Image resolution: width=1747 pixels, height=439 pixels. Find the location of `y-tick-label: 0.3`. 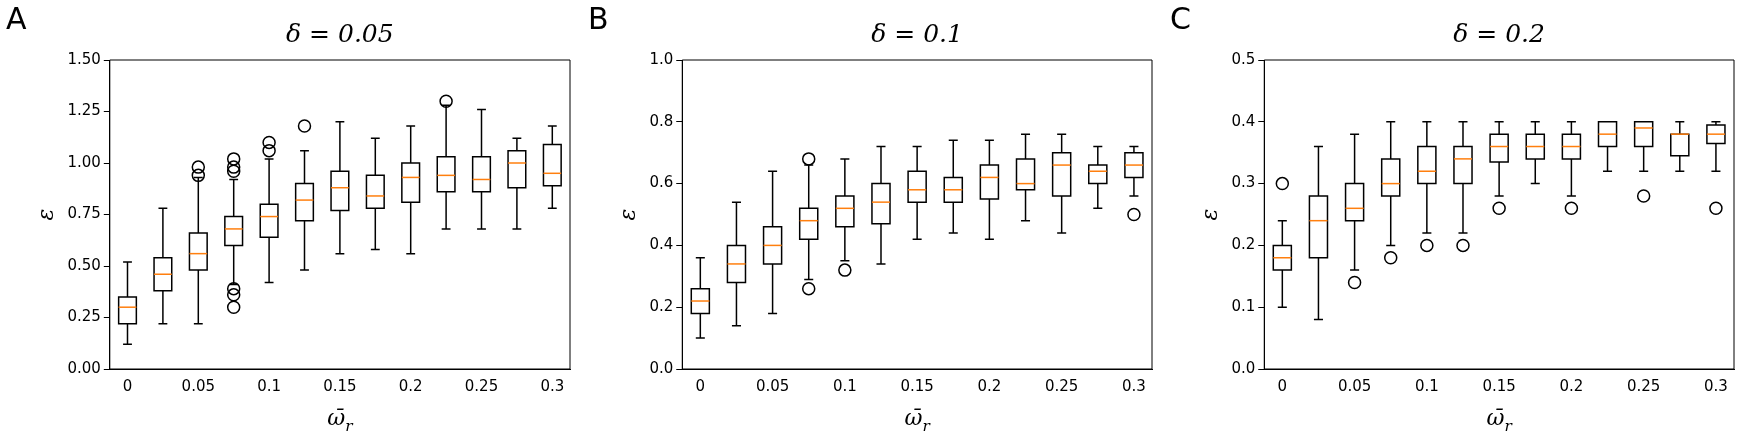

y-tick-label: 0.3 is located at coordinates (1243, 182).